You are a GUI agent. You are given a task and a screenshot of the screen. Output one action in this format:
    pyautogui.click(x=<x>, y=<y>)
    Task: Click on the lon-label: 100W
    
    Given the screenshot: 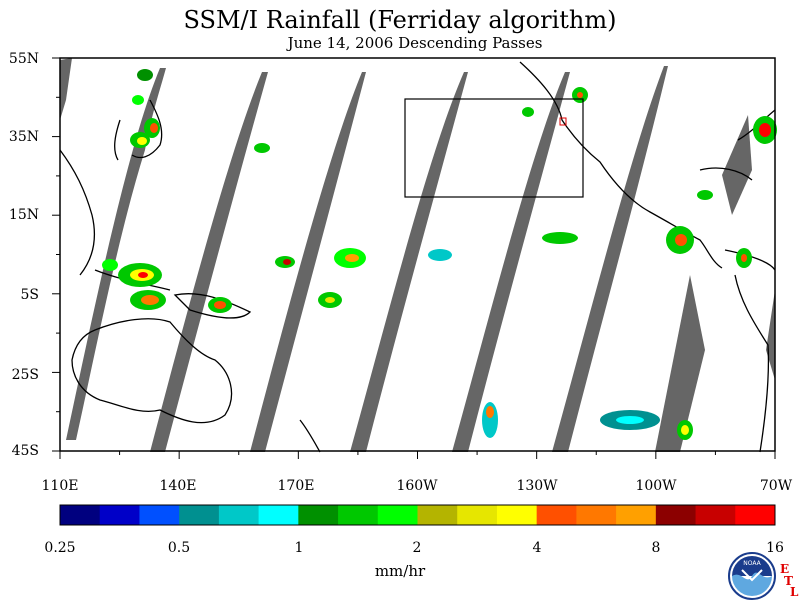 What is the action you would take?
    pyautogui.click(x=656, y=486)
    